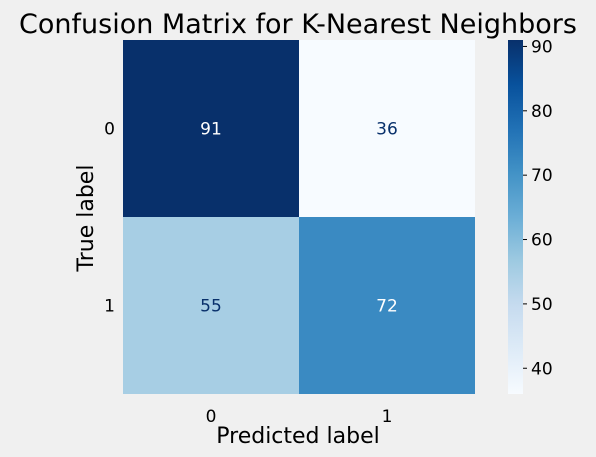 This screenshot has height=457, width=596. I want to click on cell-value-r0-c1: 36, so click(387, 130).